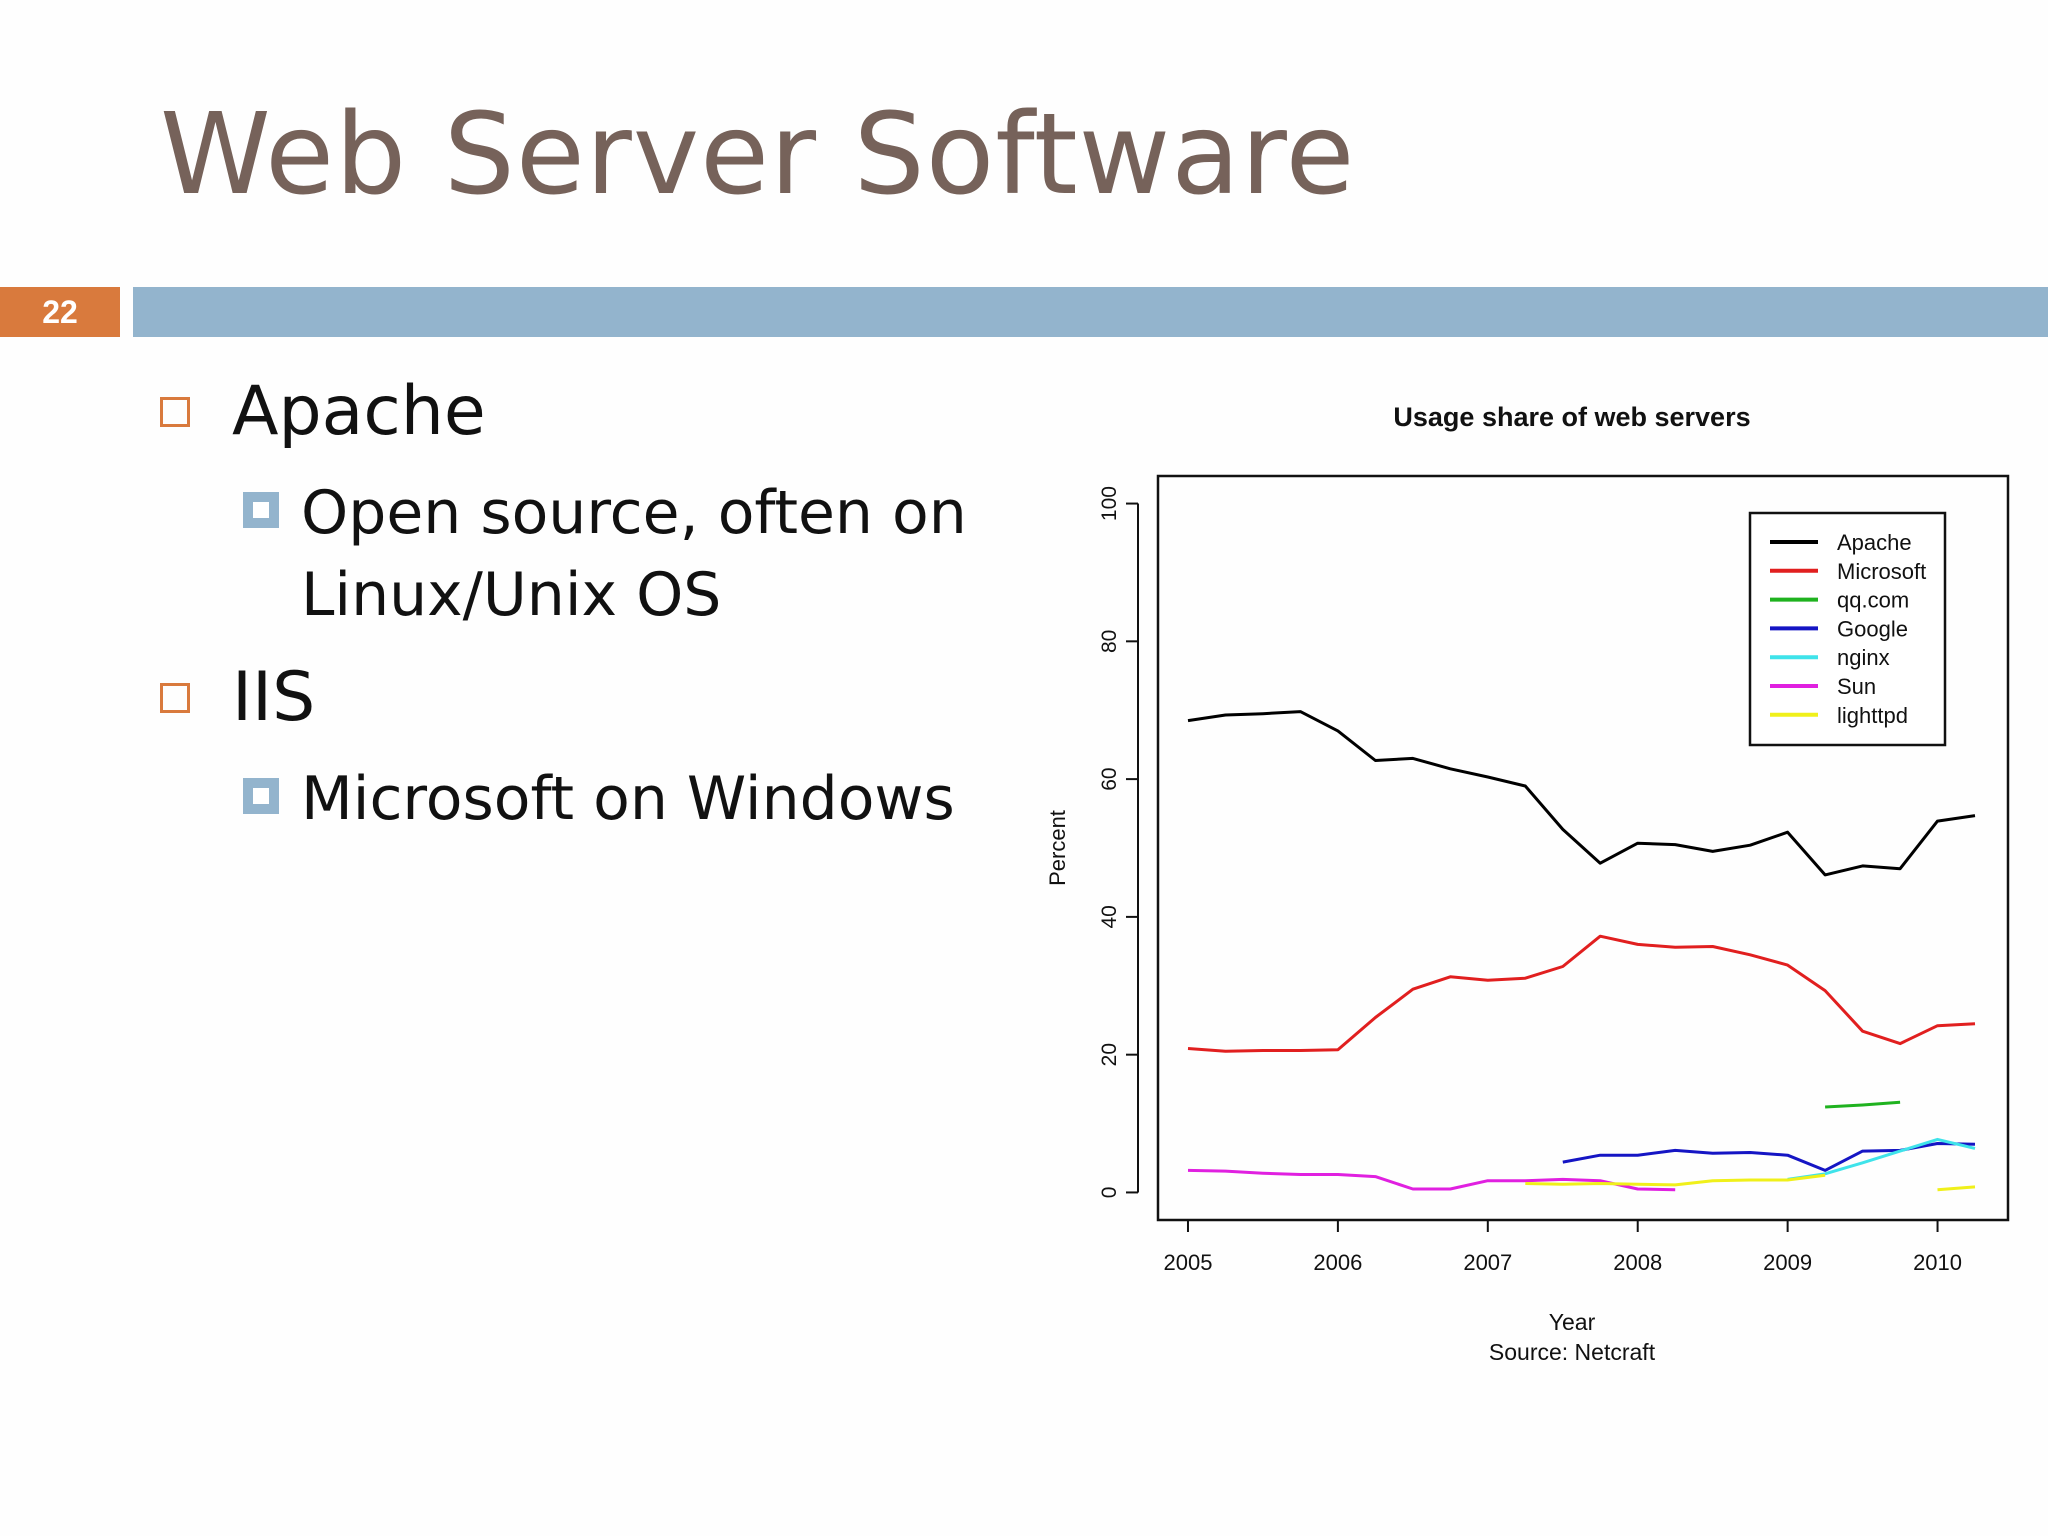 This screenshot has height=1536, width=2048. I want to click on bullet-label: Apache, so click(359, 411).